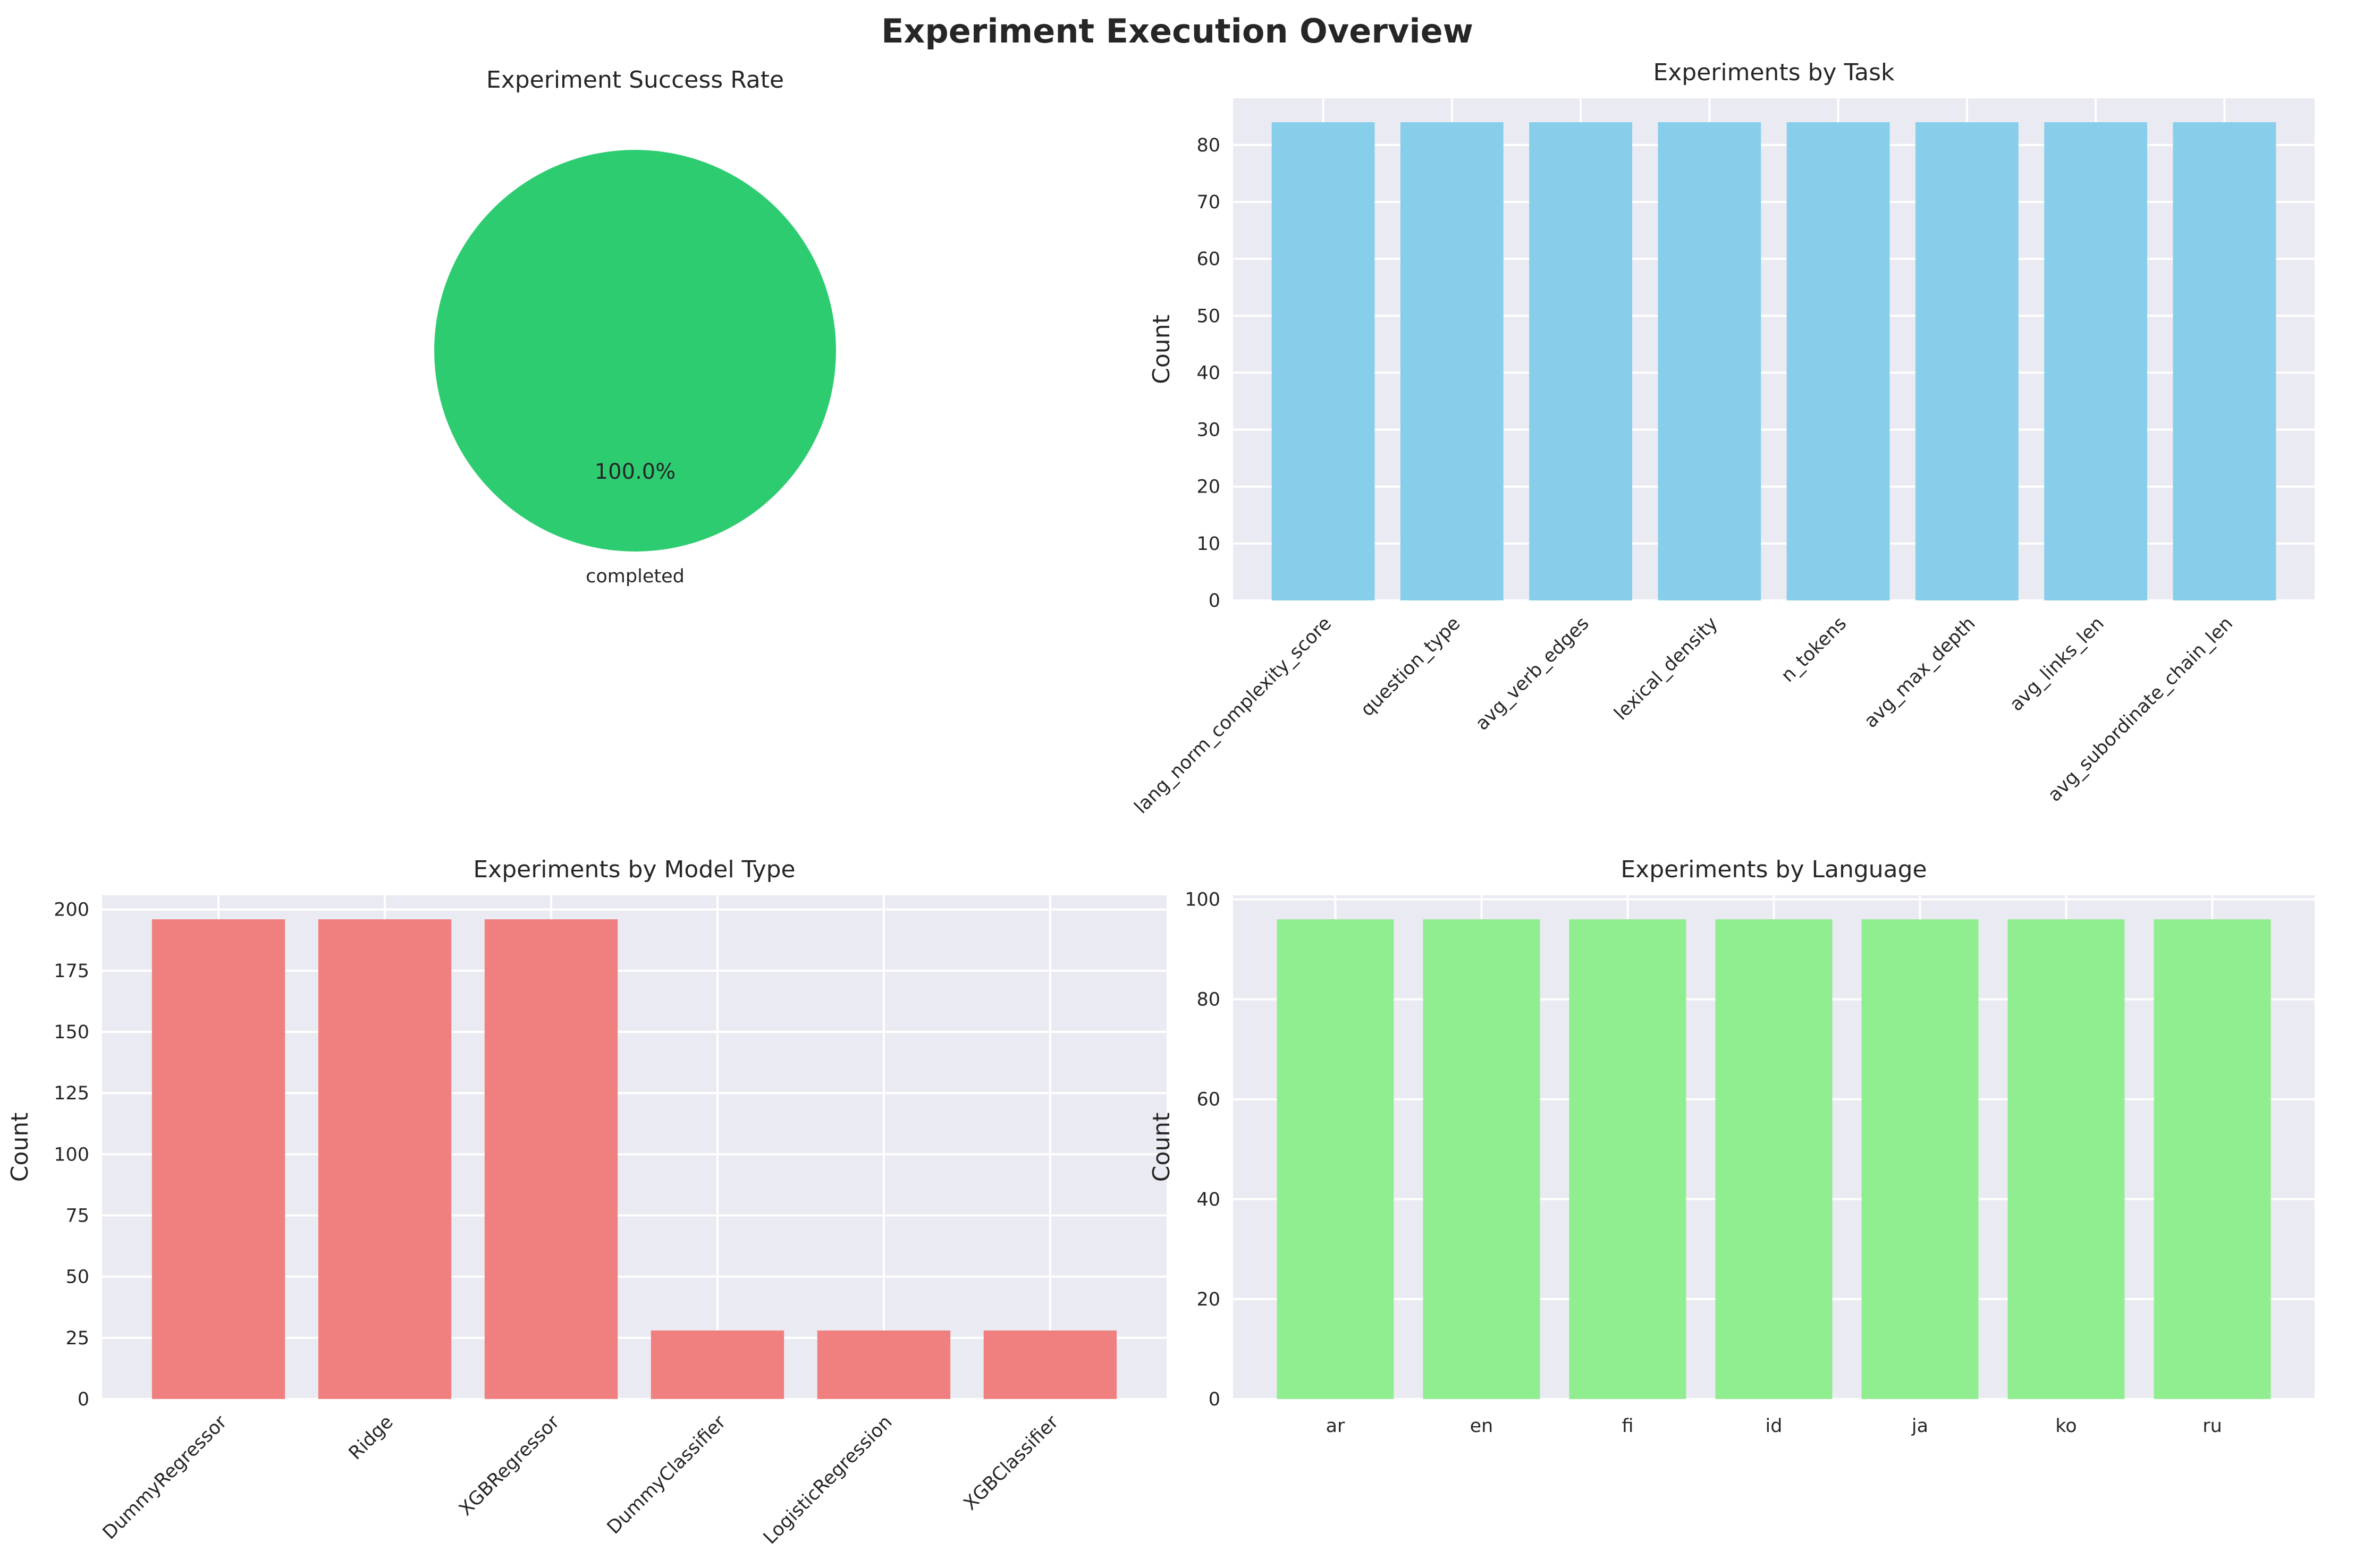 Image resolution: width=2355 pixels, height=1568 pixels. What do you see at coordinates (1814, 649) in the screenshot?
I see `x-tick-label: n_tokens` at bounding box center [1814, 649].